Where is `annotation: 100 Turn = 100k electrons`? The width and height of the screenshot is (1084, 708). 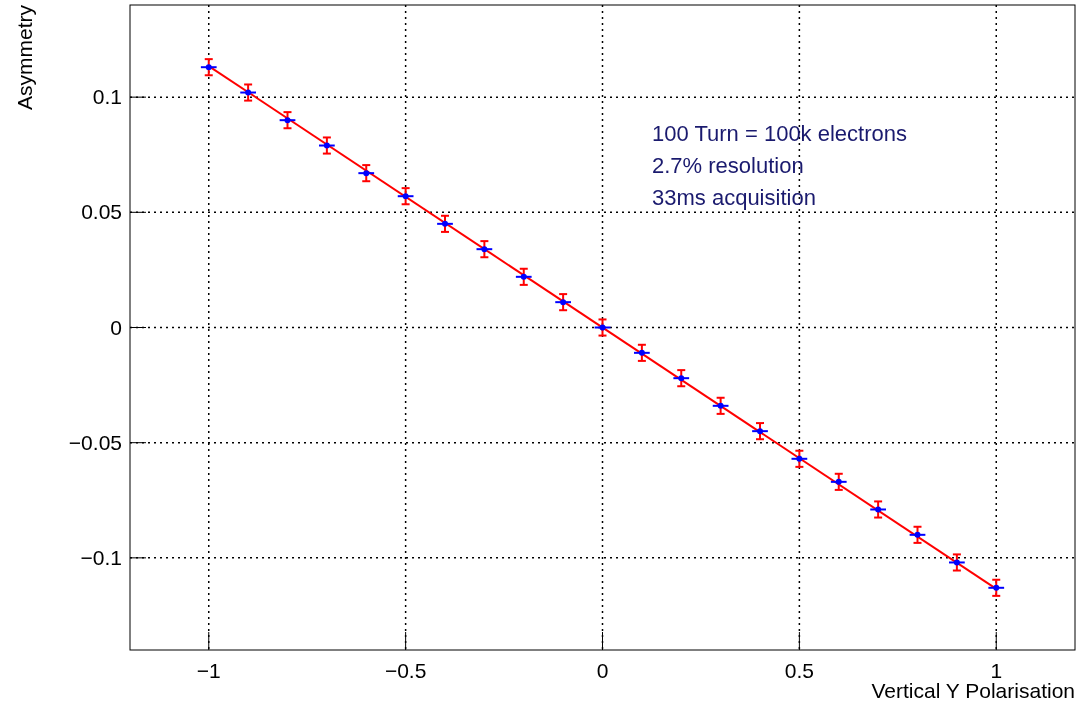 annotation: 100 Turn = 100k electrons is located at coordinates (779, 133).